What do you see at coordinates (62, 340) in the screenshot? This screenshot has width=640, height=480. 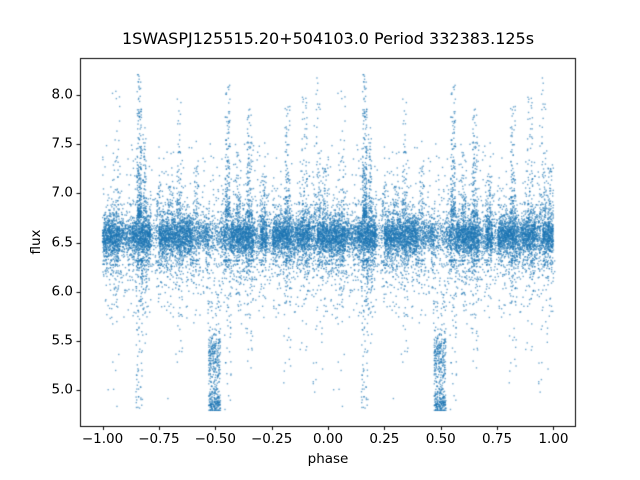 I see `y-tick-label: 5.5` at bounding box center [62, 340].